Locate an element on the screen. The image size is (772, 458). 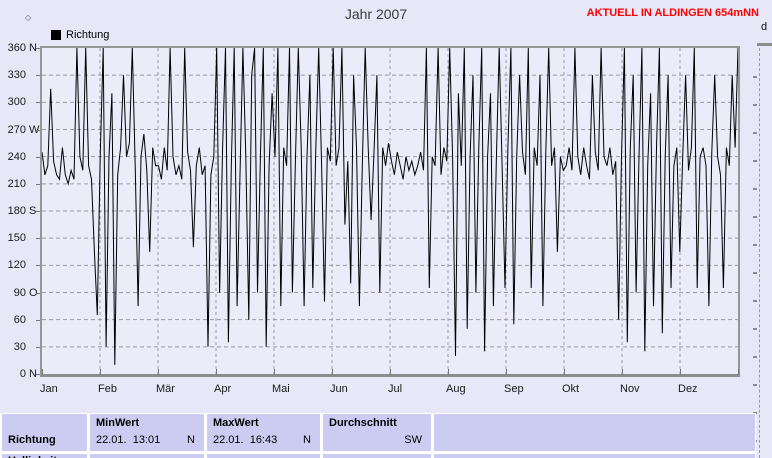
y-axis-label: 360 N is located at coordinates (22, 48).